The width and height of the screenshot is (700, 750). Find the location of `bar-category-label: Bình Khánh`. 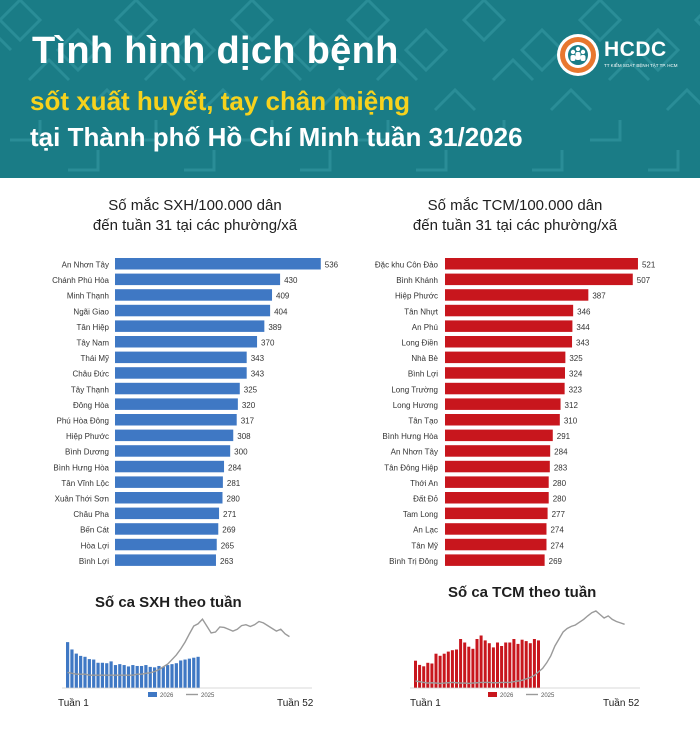

bar-category-label: Bình Khánh is located at coordinates (417, 280).